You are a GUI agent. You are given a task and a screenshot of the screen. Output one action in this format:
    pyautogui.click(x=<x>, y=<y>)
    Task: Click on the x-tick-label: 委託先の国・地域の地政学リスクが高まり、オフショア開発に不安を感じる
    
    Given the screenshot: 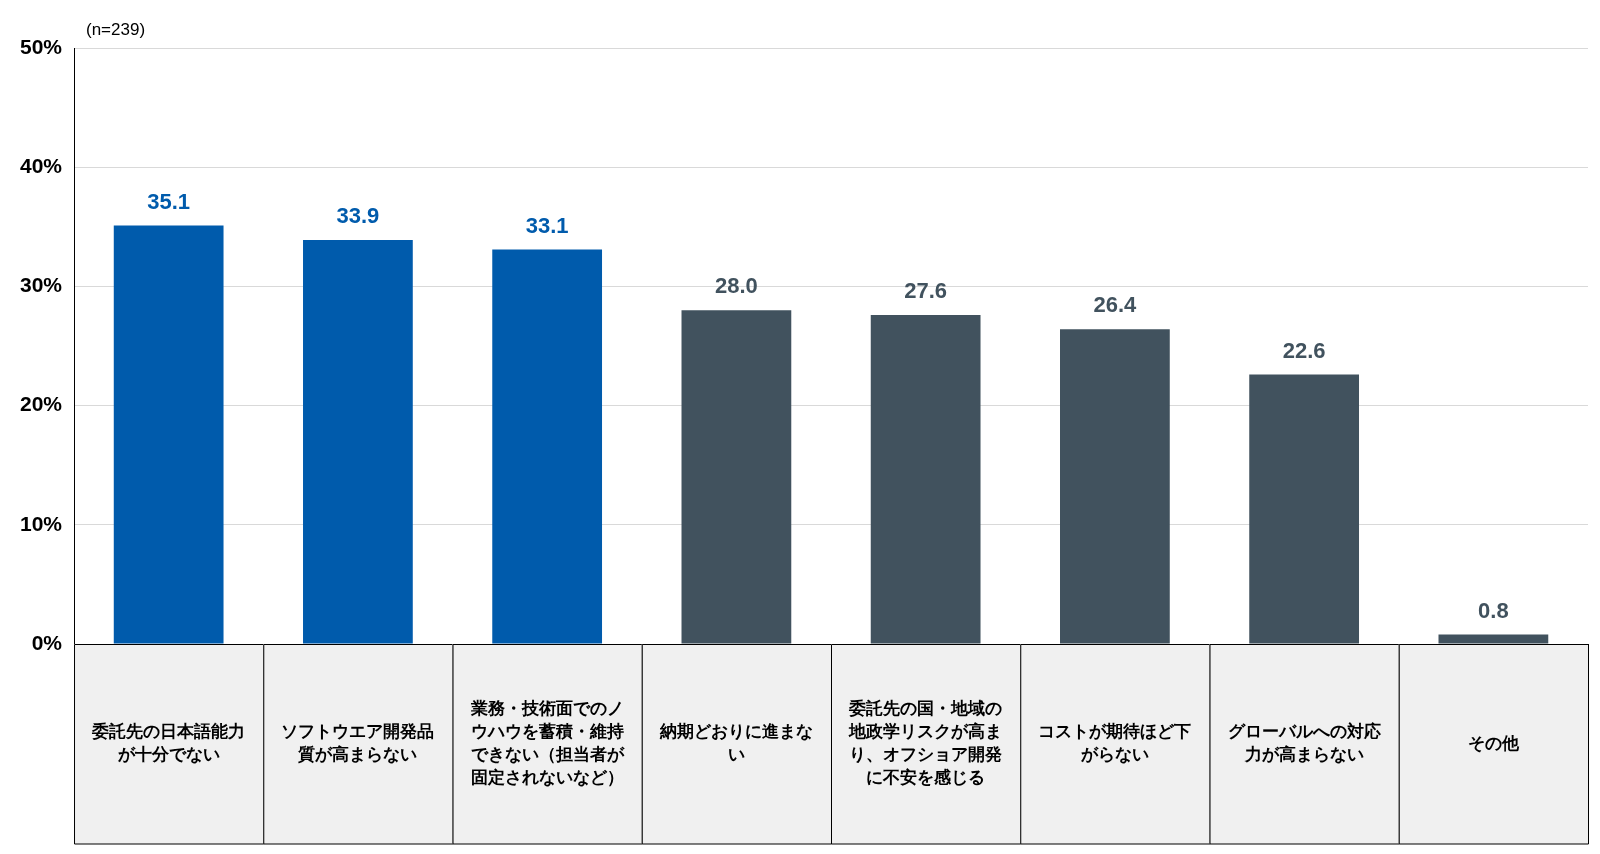 What is the action you would take?
    pyautogui.click(x=925, y=743)
    